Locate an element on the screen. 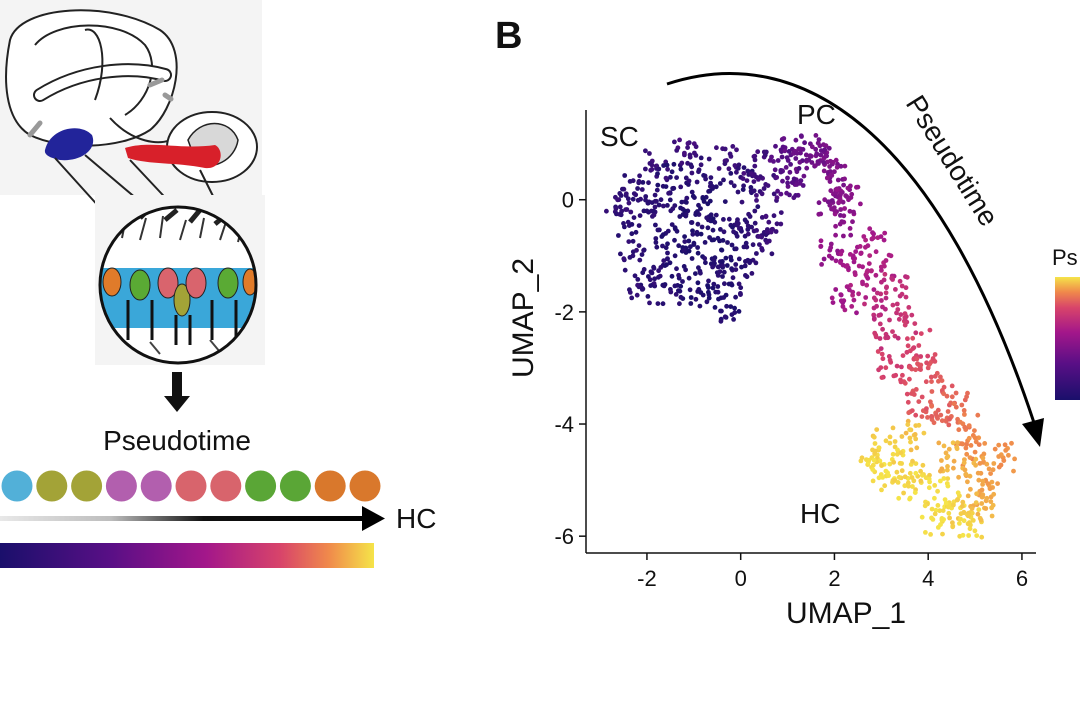 This screenshot has width=1080, height=720. y-tick-label: -6 is located at coordinates (564, 536).